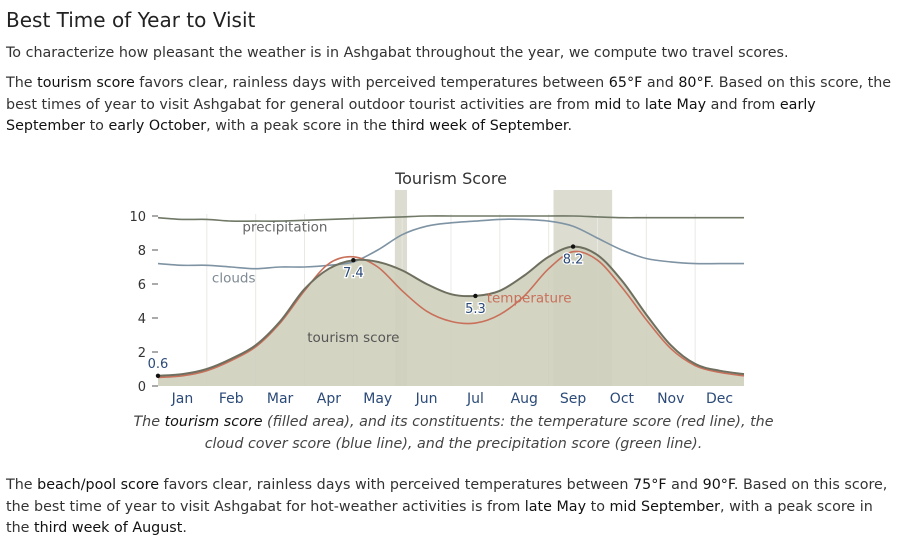 Image resolution: width=907 pixels, height=552 pixels. I want to click on beach-score-term: beach/pool score, so click(98, 485).